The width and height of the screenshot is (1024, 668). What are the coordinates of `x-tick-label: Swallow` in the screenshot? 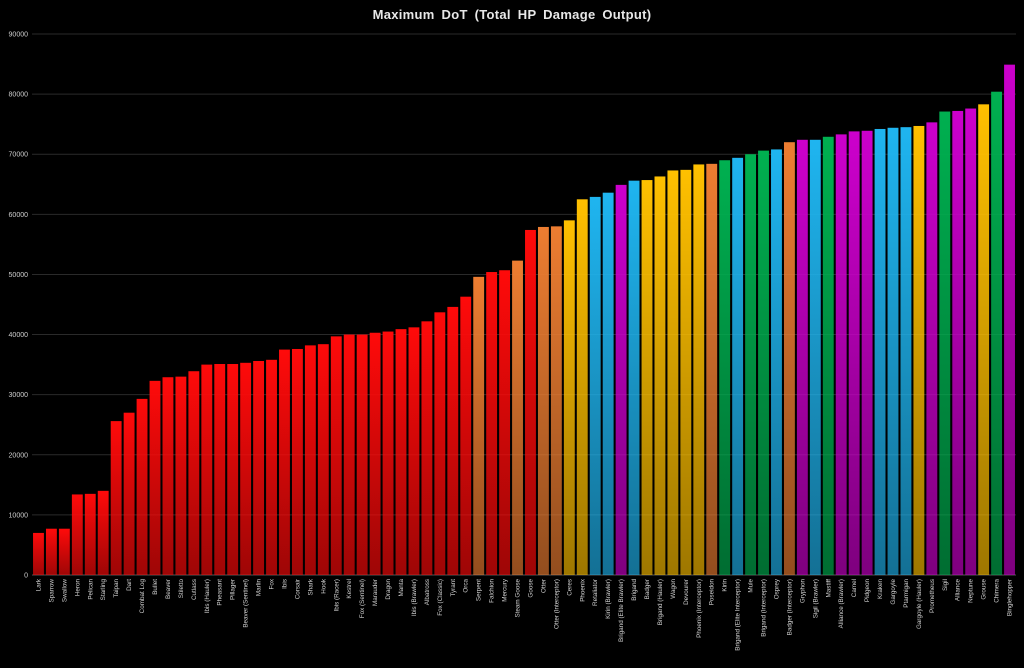 It's located at (64, 591).